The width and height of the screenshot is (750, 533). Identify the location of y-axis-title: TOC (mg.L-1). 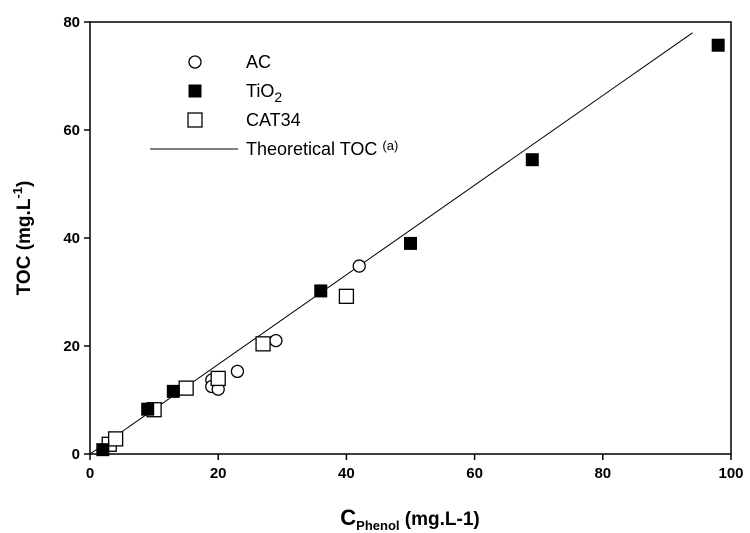
(22, 238).